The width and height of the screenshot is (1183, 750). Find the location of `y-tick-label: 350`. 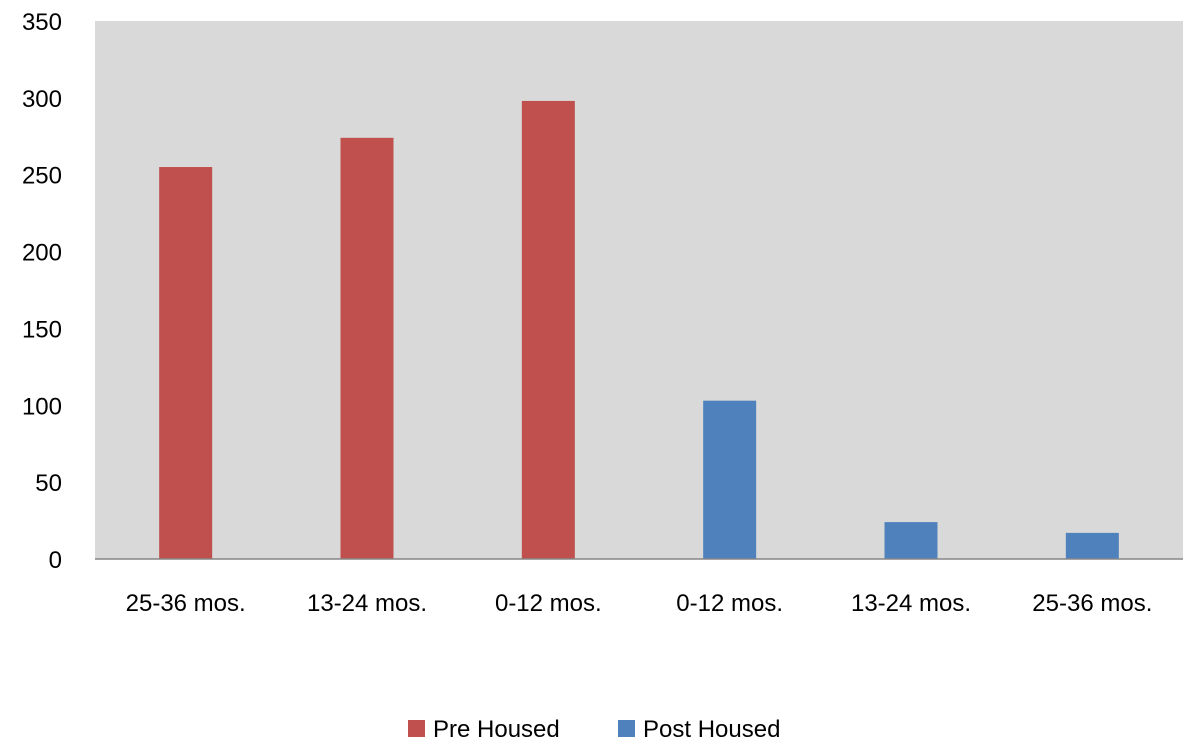

y-tick-label: 350 is located at coordinates (42, 22).